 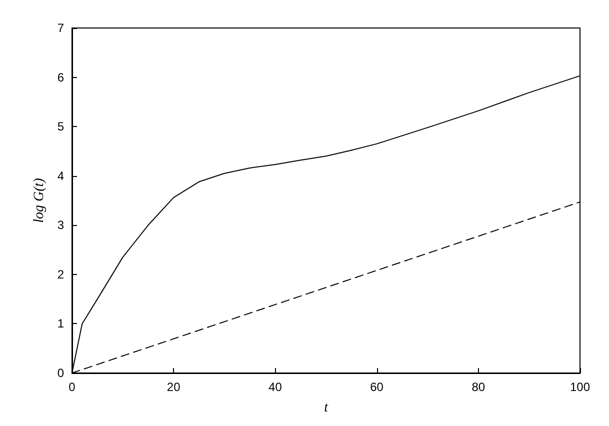 What do you see at coordinates (60, 127) in the screenshot?
I see `y-tick-label: 5` at bounding box center [60, 127].